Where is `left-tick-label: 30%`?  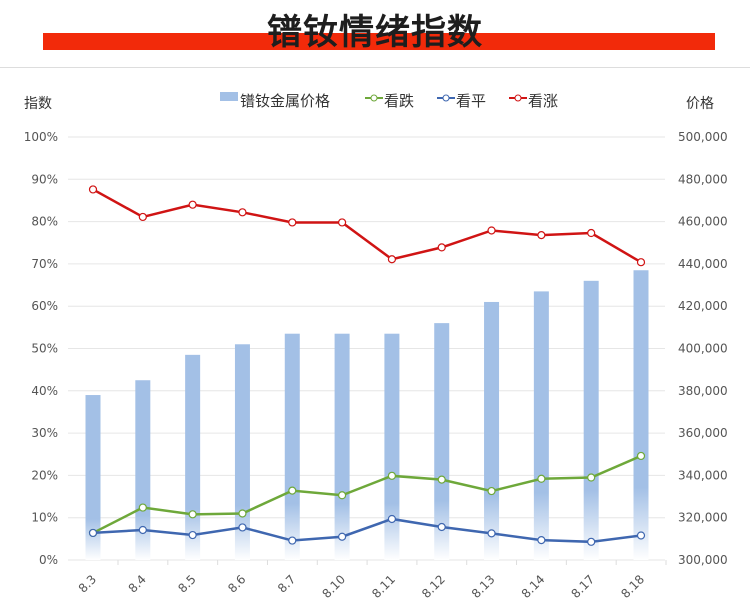
left-tick-label: 30% is located at coordinates (44, 433).